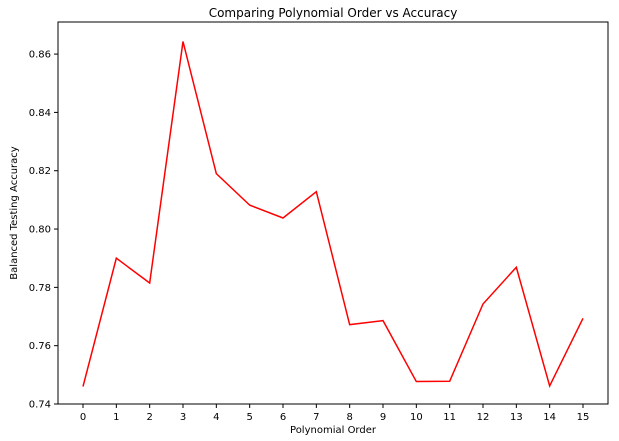 The width and height of the screenshot is (619, 441). Describe the element at coordinates (549, 417) in the screenshot. I see `x-tick-label: 14` at that location.